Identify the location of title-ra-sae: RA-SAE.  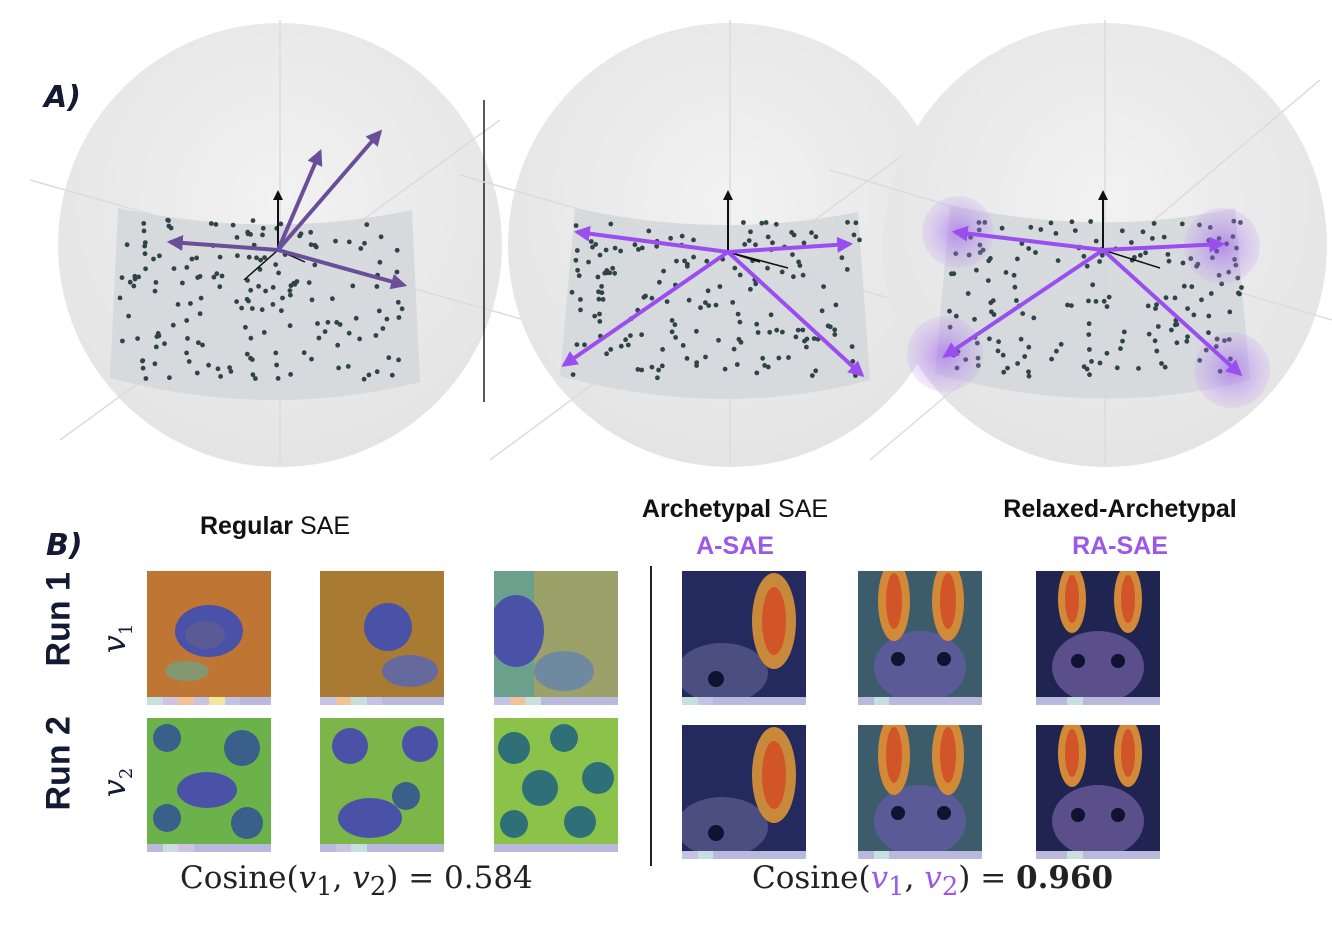
(1120, 546).